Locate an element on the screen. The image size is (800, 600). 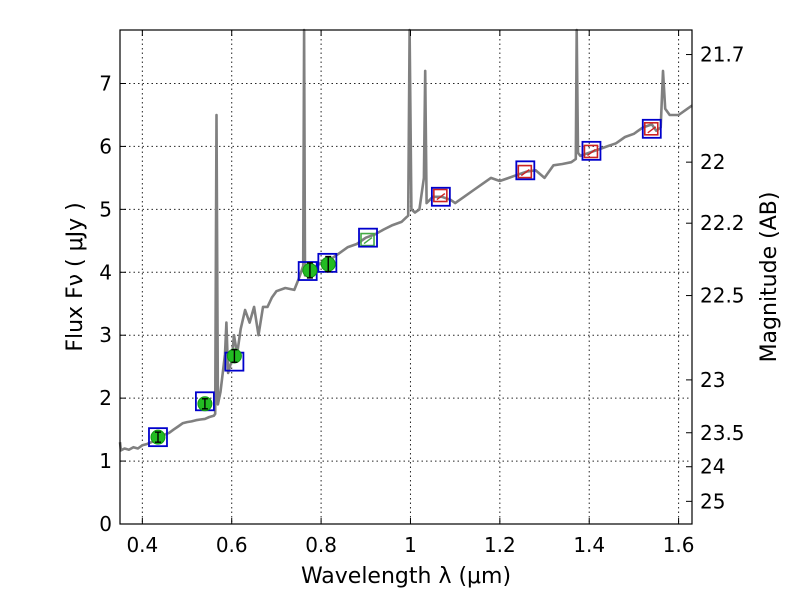
mag-tick-label: 22.5 is located at coordinates (722, 296).